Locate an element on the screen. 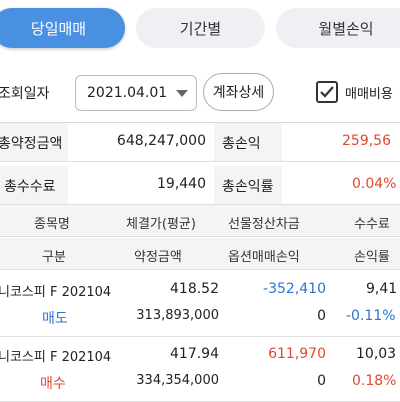 The width and height of the screenshot is (400, 402). total-fee-label: 총수수료 is located at coordinates (30, 187).